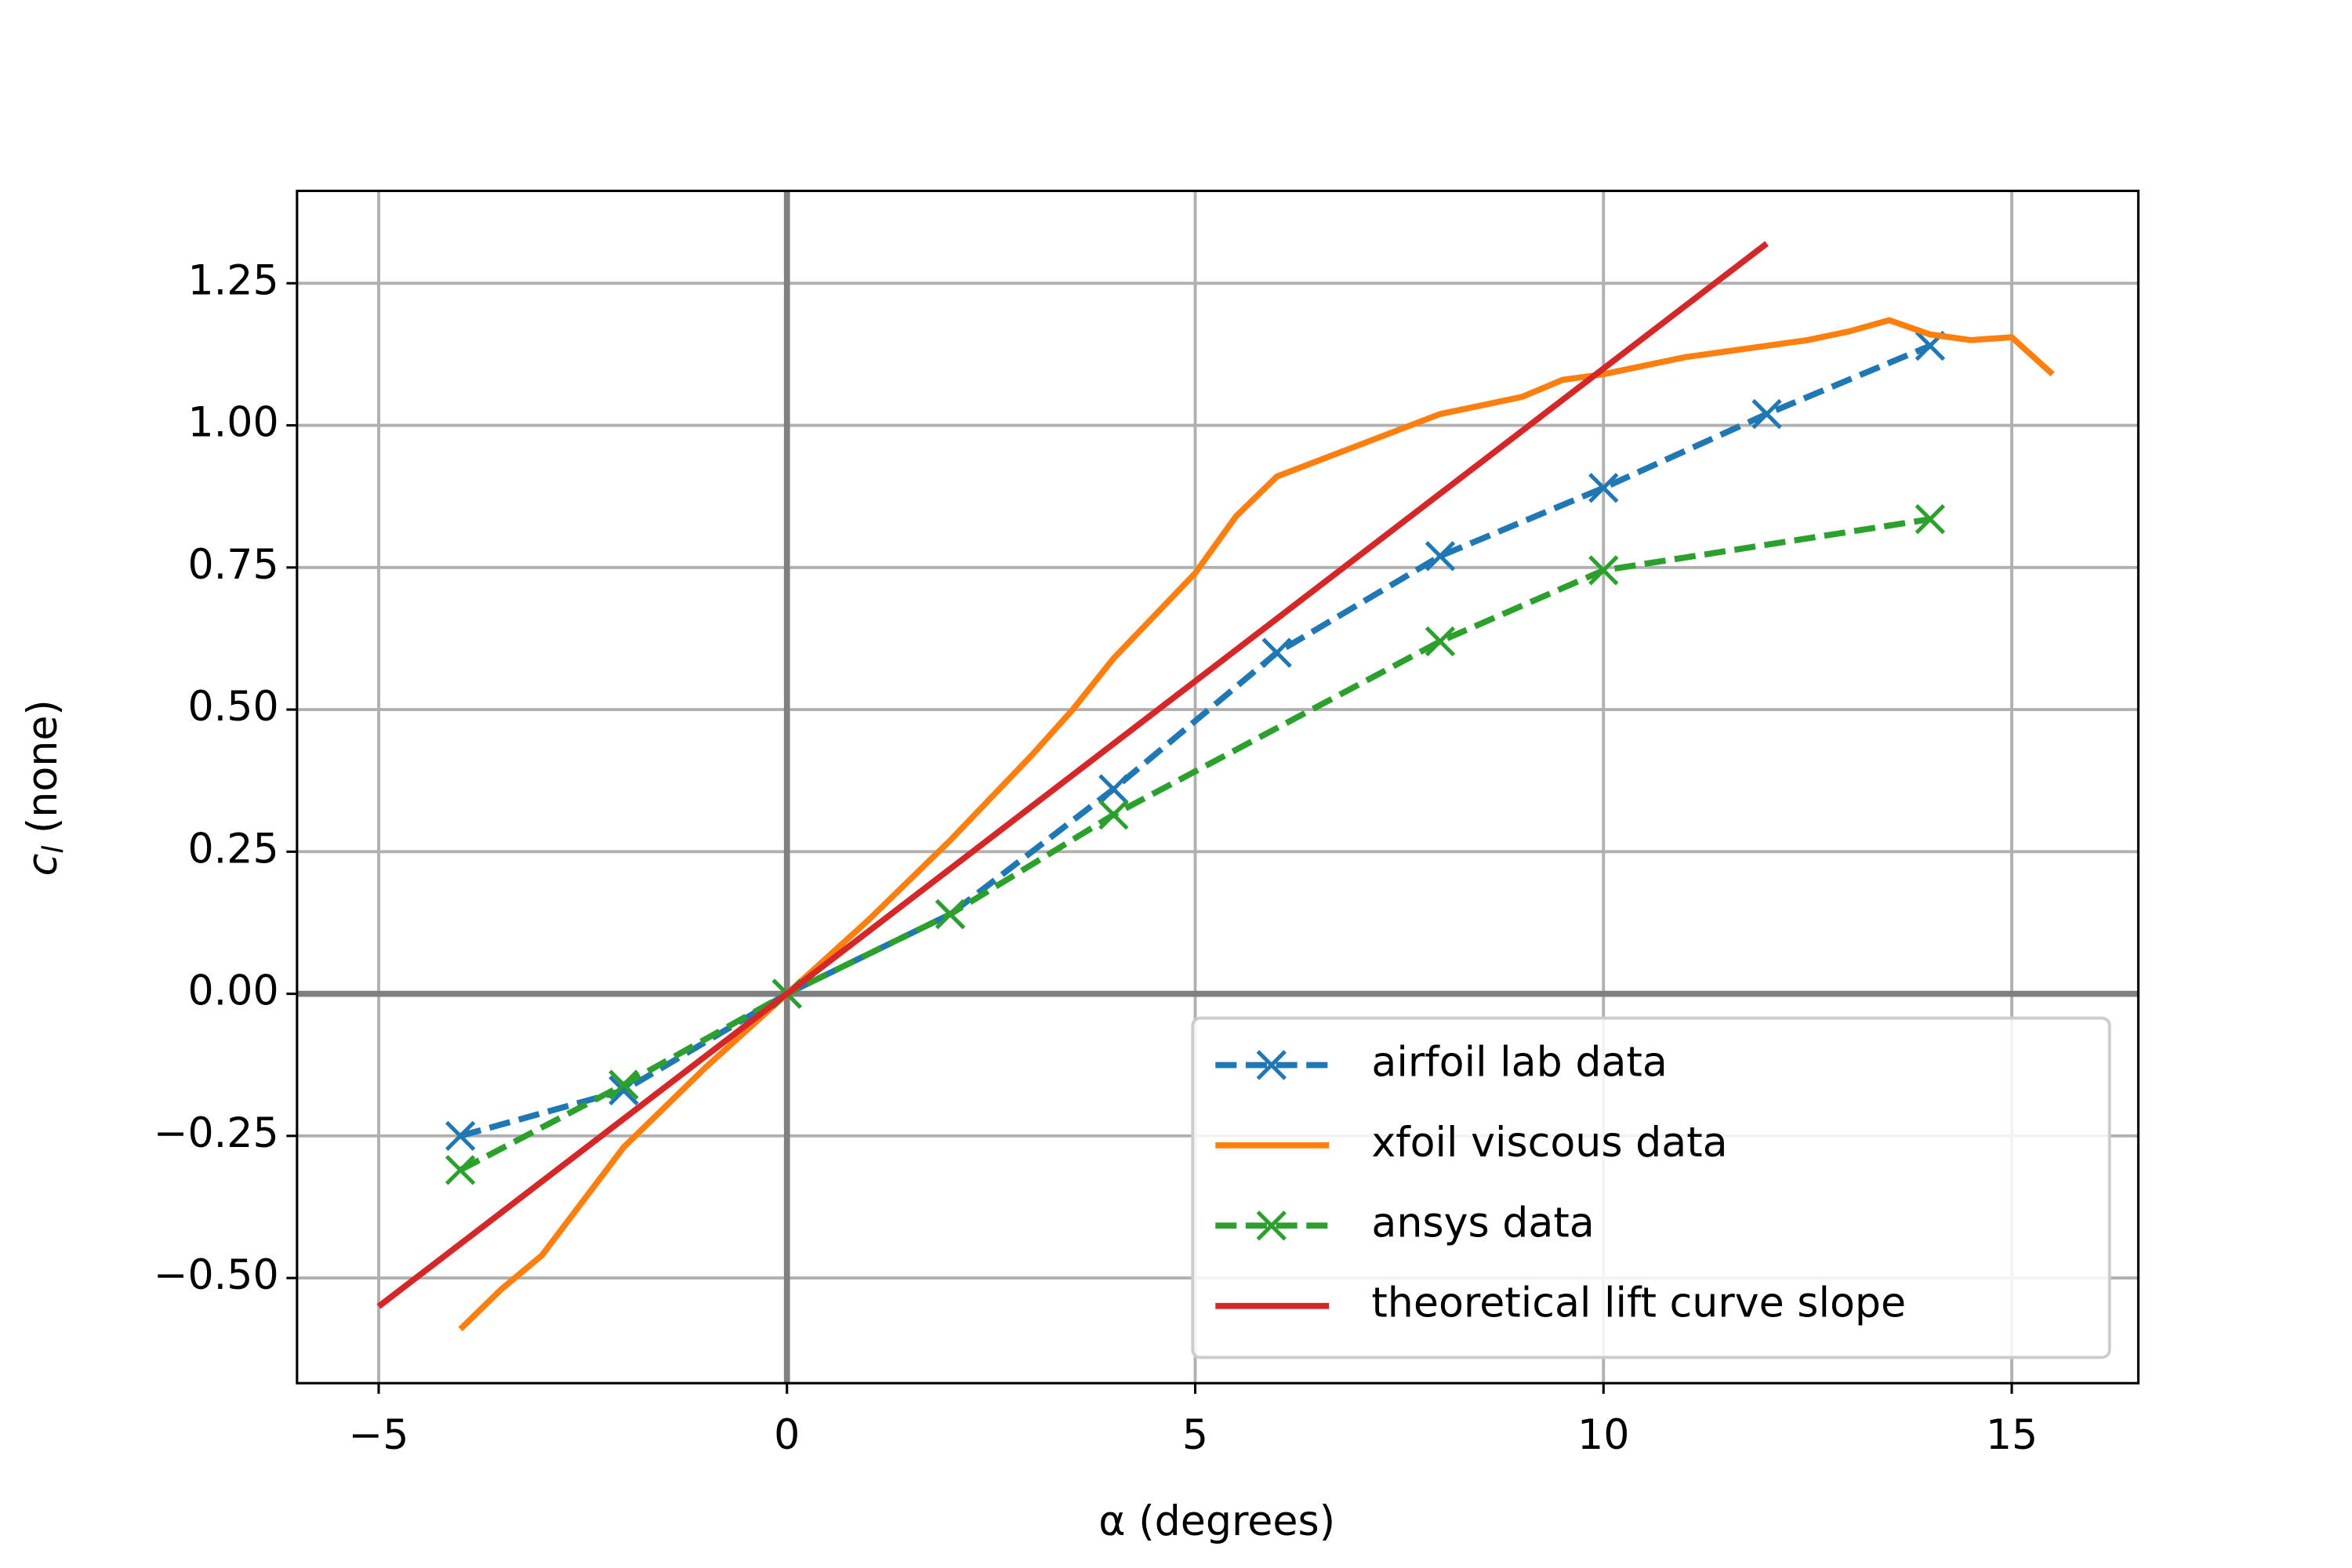 The image size is (2352, 1568). What do you see at coordinates (43, 766) in the screenshot?
I see `y-axis-unit: (none)` at bounding box center [43, 766].